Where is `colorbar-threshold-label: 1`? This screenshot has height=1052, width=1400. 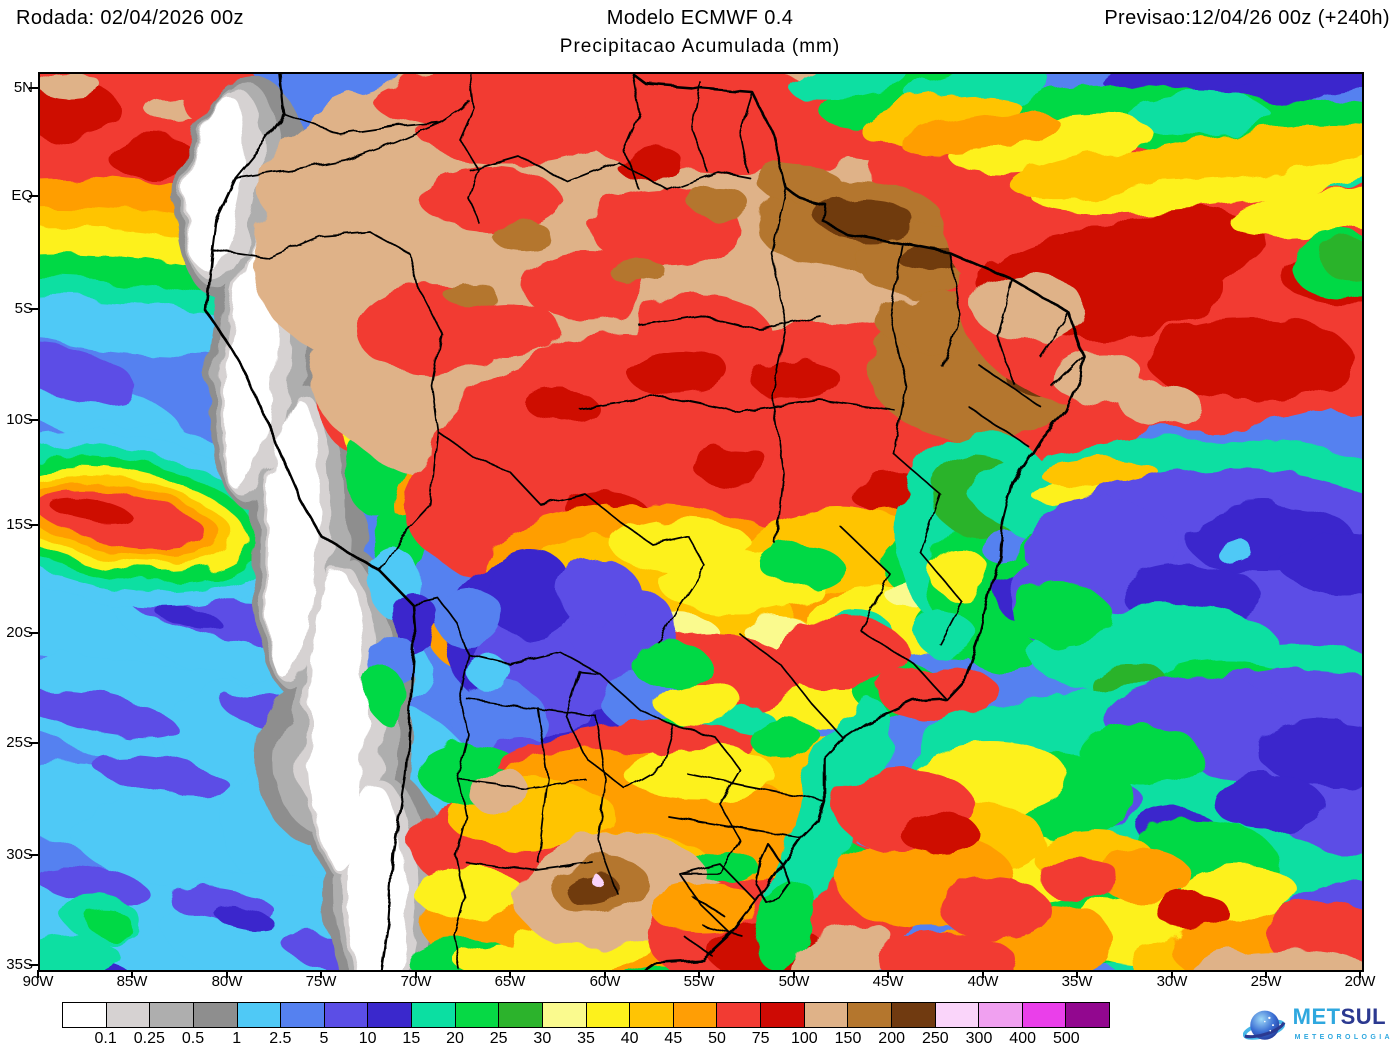
colorbar-threshold-label: 1 is located at coordinates (237, 1038).